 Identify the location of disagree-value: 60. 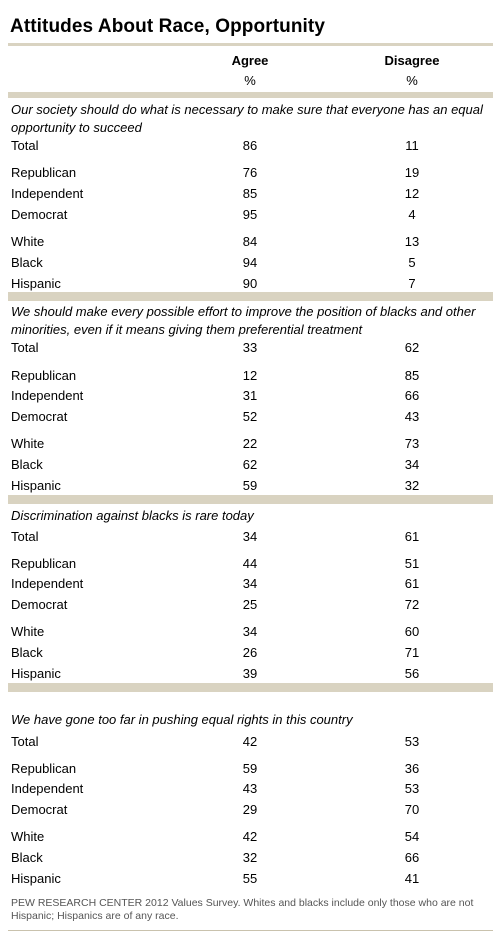
(412, 631).